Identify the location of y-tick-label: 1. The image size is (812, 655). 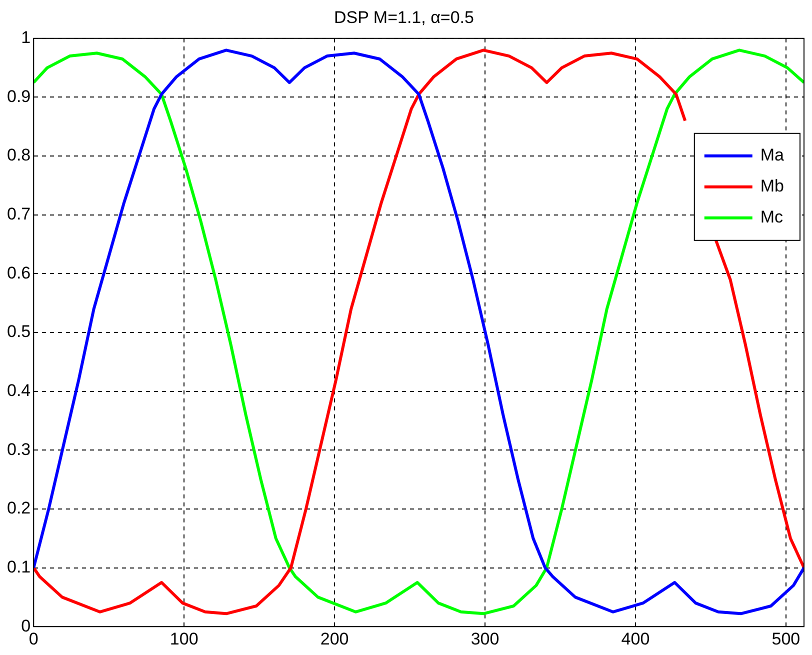
(26, 38).